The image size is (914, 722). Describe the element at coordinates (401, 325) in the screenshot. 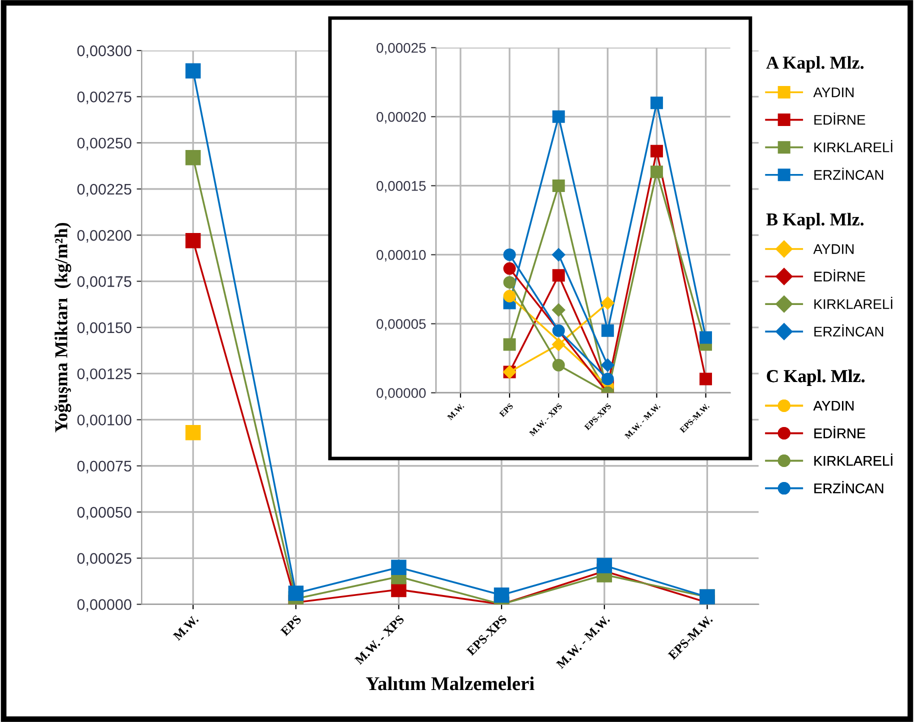

I see `y-tick-label: 0,00005` at that location.